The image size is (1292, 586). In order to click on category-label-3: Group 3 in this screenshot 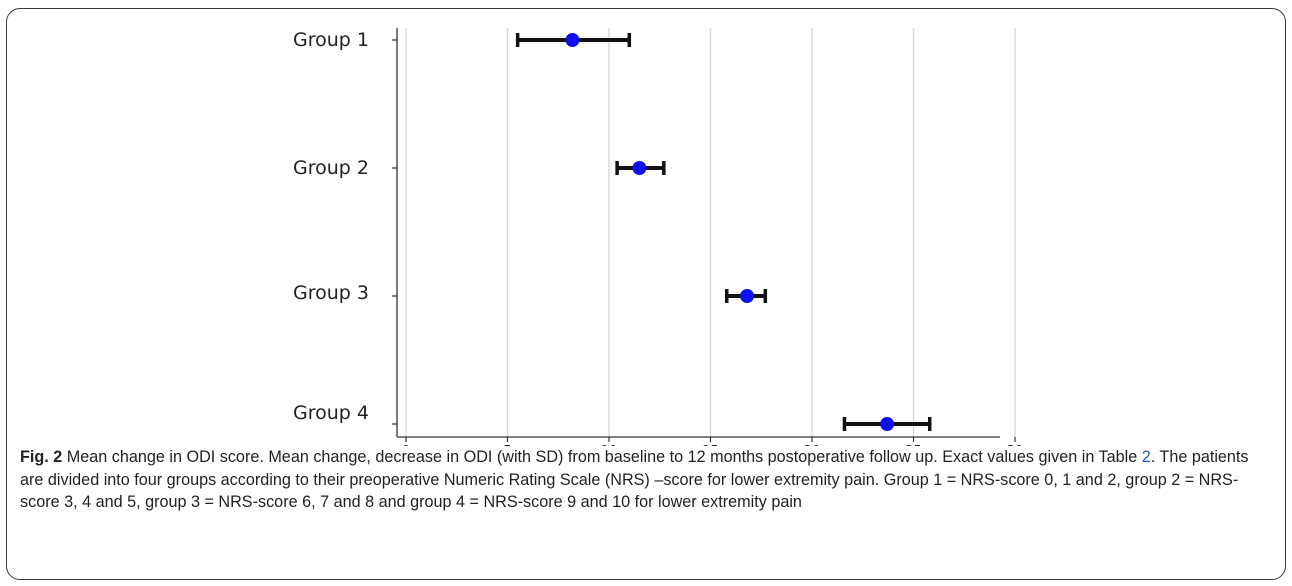, I will do `click(331, 293)`.